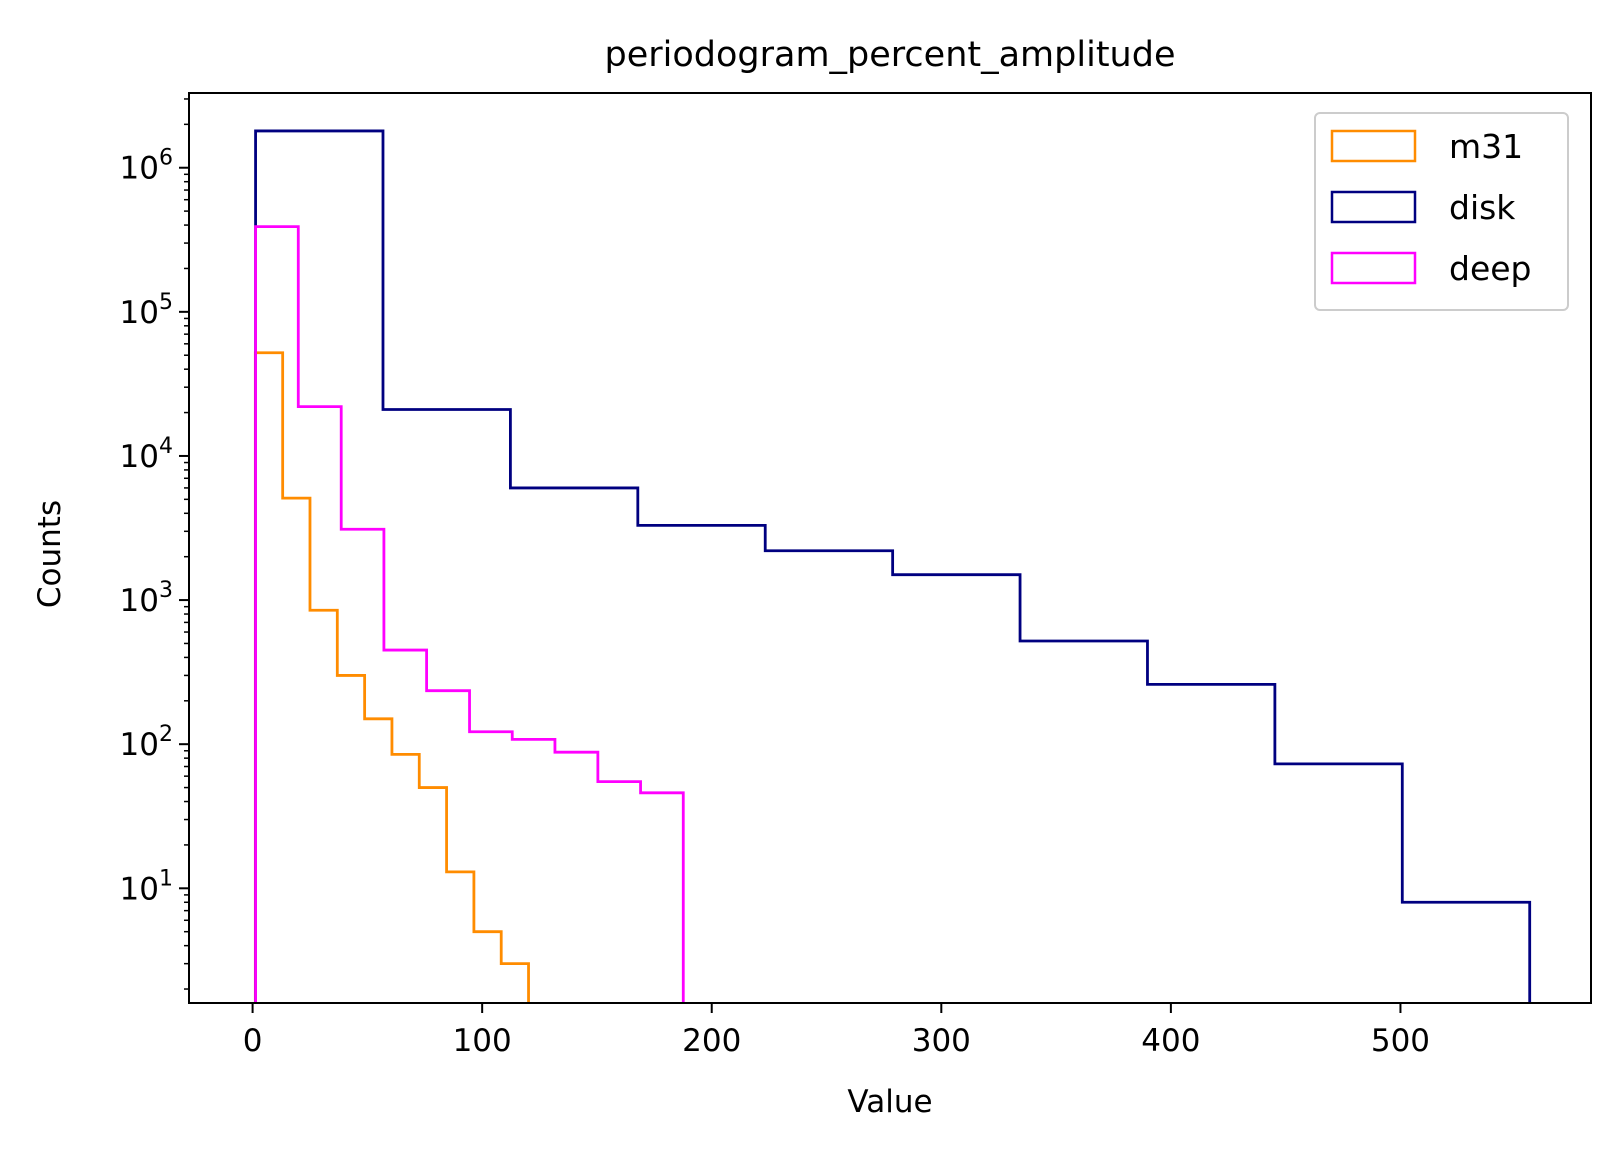  Describe the element at coordinates (391, 677) in the screenshot. I see `series-m31-outline` at that location.